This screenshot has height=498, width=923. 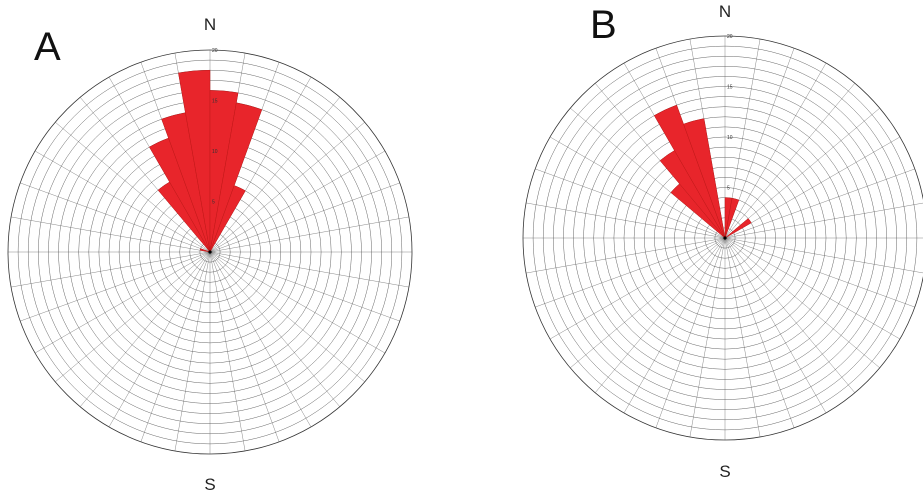 I want to click on south-label-b: S, so click(x=724, y=471).